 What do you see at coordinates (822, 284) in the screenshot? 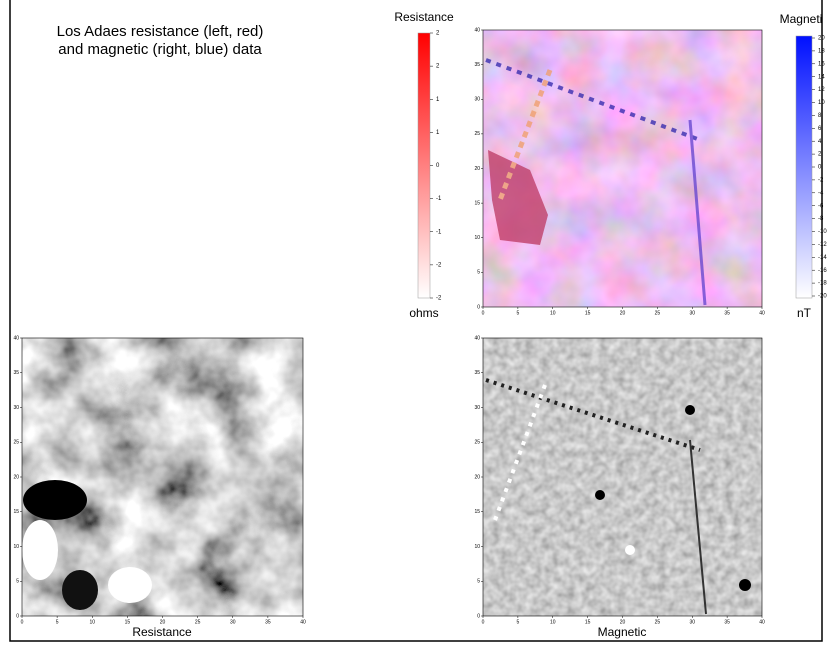
I see `colorbar-tick-label: -18` at bounding box center [822, 284].